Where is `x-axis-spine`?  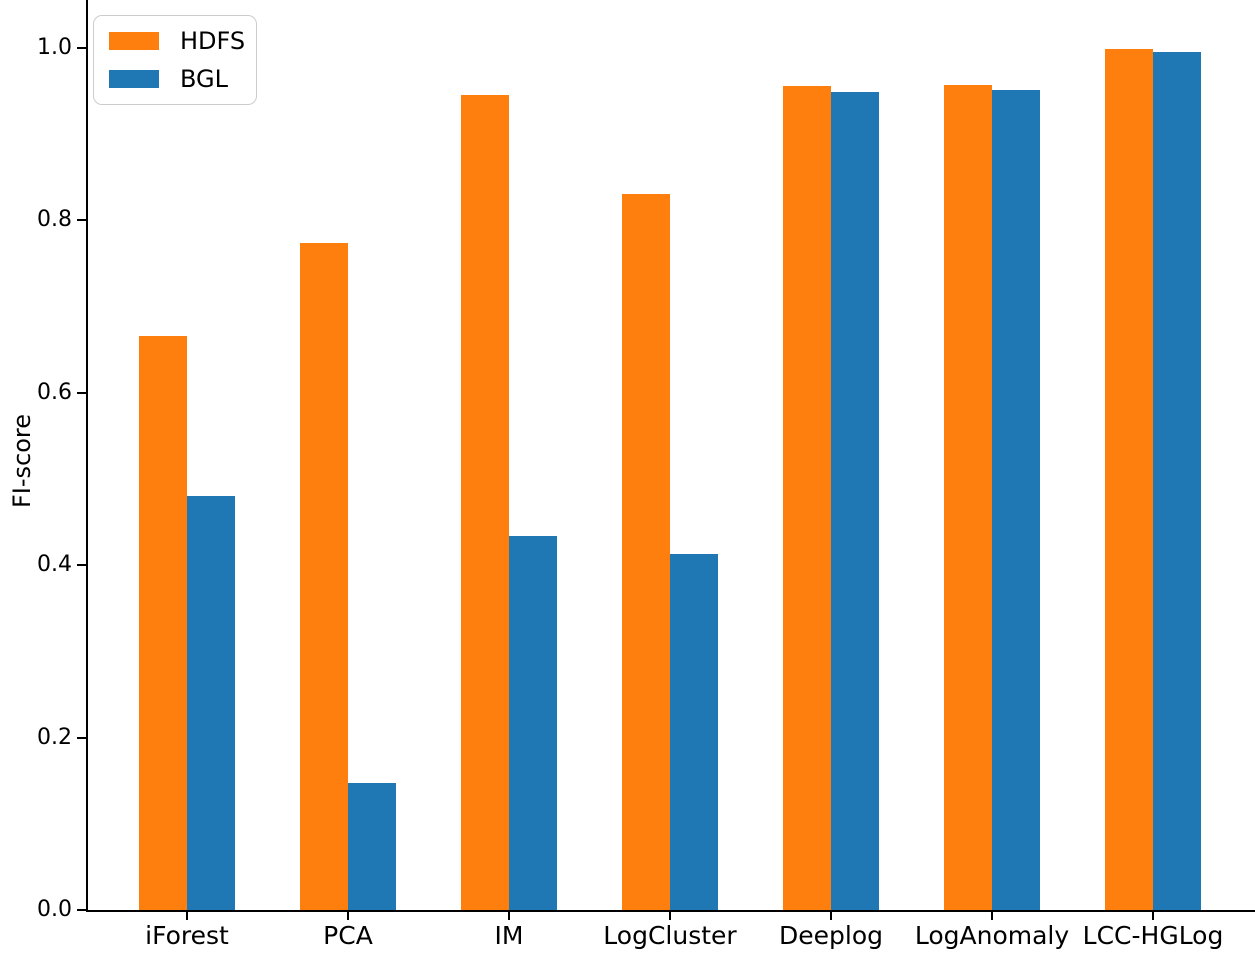
x-axis-spine is located at coordinates (670, 911).